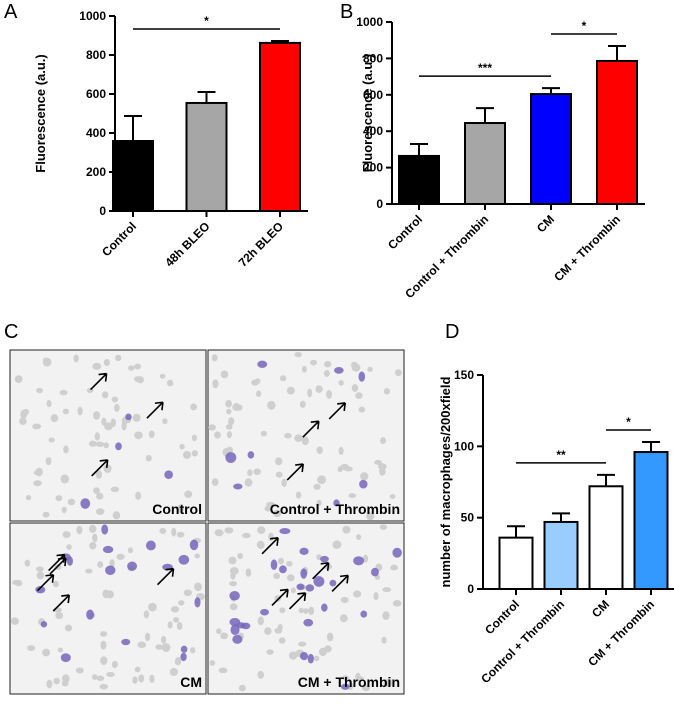  I want to click on micrograph-label: CM + Thrombin, so click(349, 682).